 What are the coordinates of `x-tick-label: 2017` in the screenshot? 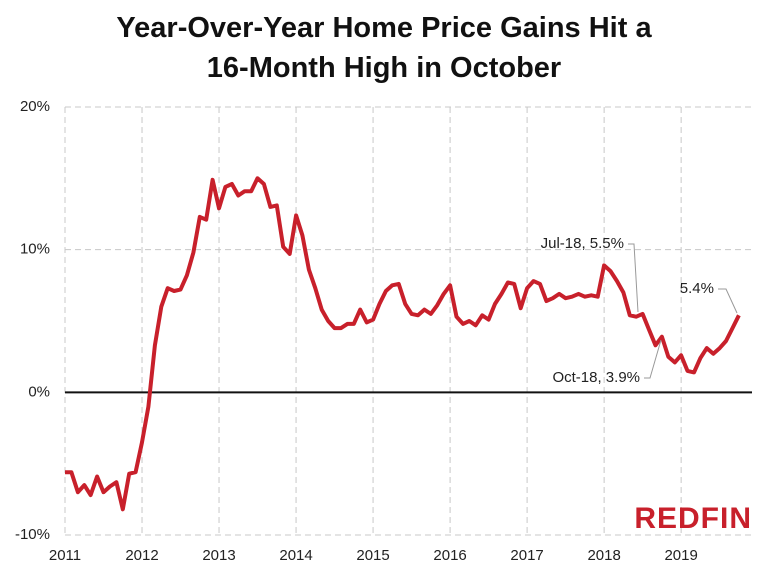 It's located at (526, 555).